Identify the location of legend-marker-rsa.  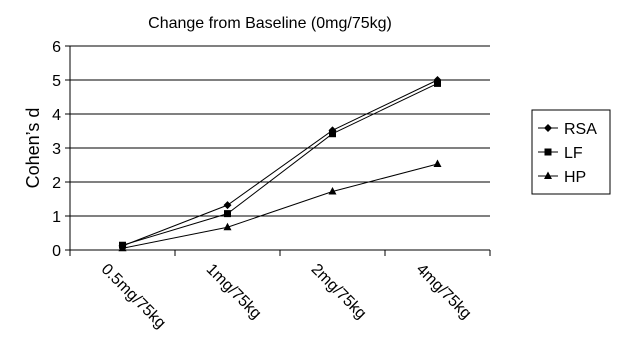
(548, 128).